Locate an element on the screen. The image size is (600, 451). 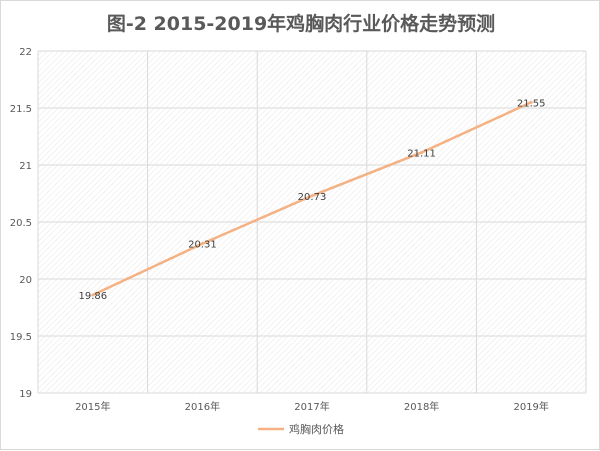
data-label: 20.73 is located at coordinates (312, 197).